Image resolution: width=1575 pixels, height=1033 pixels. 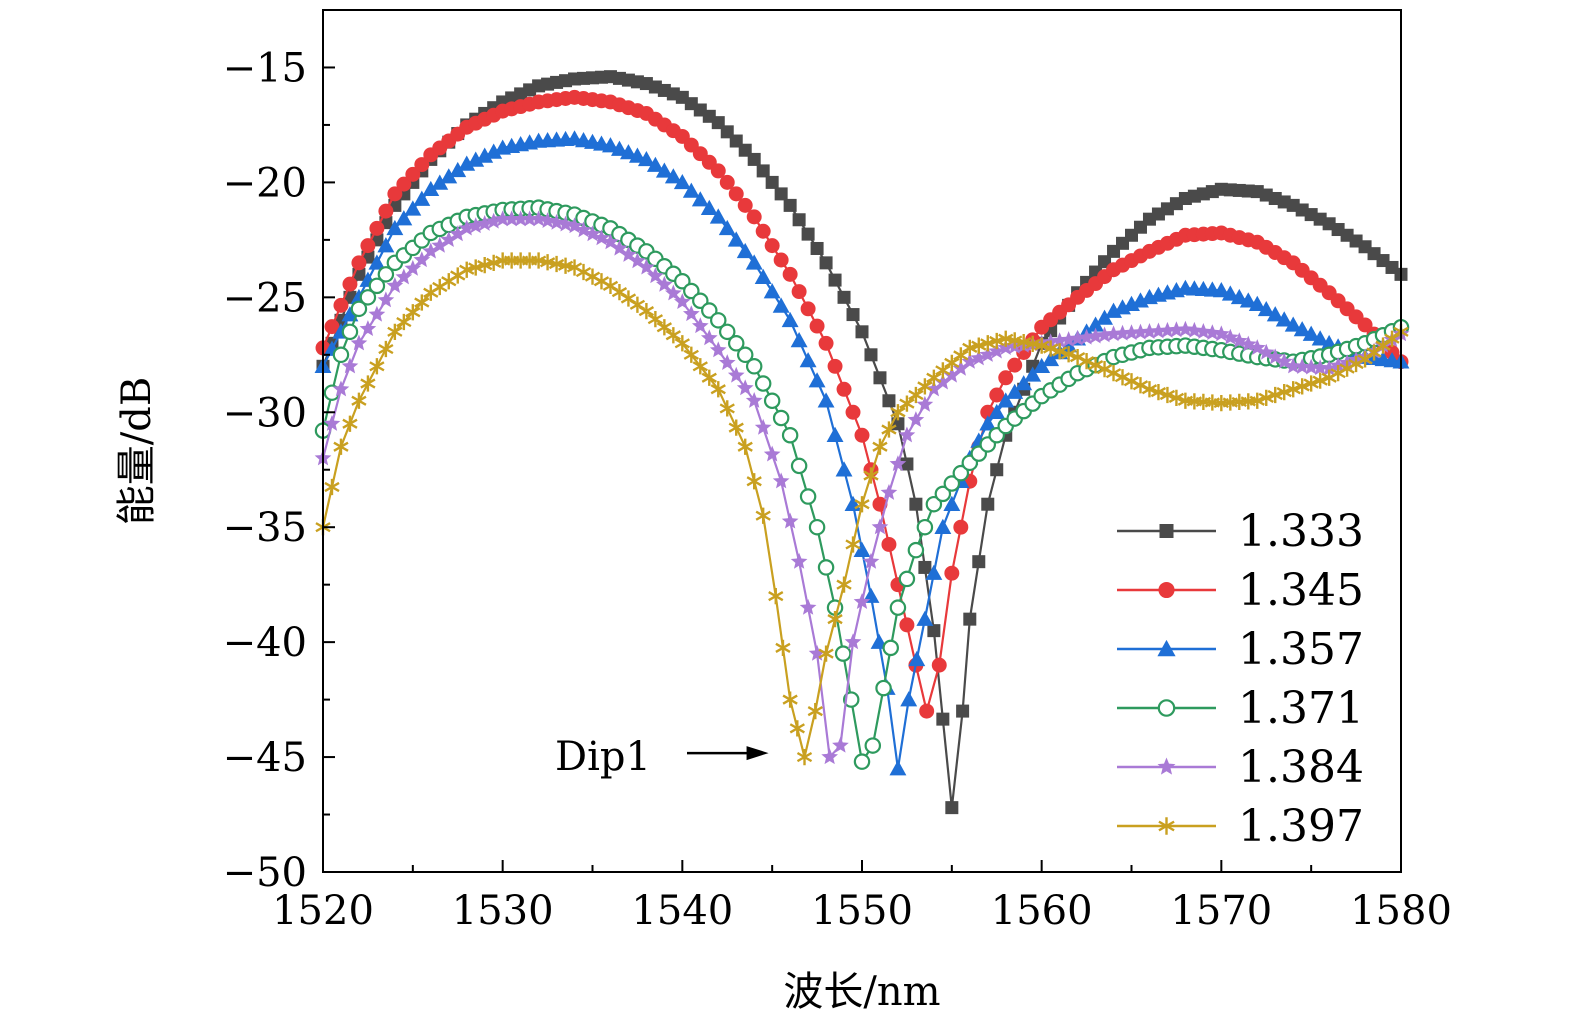 What do you see at coordinates (265, 183) in the screenshot?
I see `y-tick-label: −20` at bounding box center [265, 183].